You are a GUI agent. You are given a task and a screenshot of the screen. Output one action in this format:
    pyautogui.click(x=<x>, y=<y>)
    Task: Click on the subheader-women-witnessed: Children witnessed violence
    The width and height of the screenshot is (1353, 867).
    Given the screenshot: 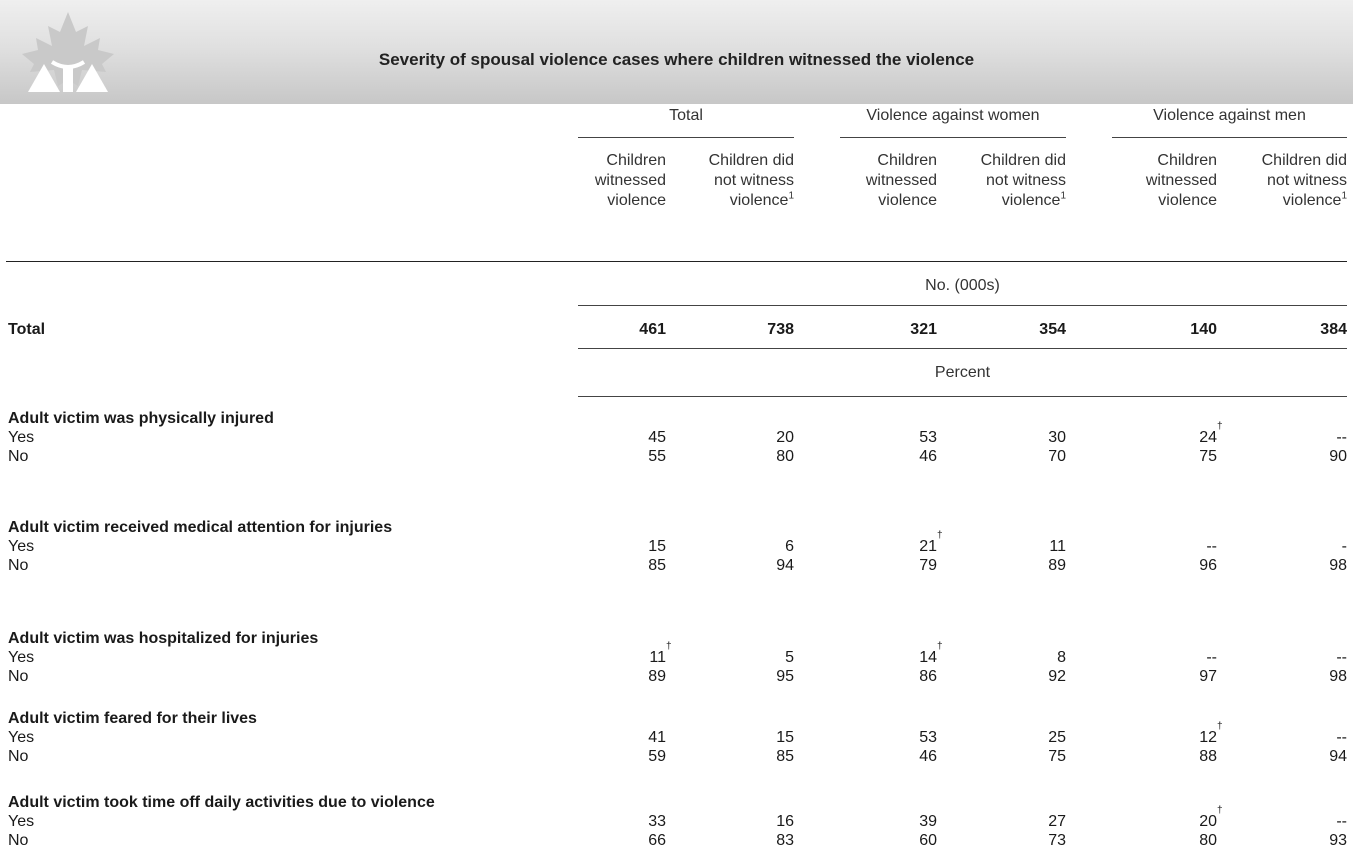 What is the action you would take?
    pyautogui.click(x=887, y=181)
    